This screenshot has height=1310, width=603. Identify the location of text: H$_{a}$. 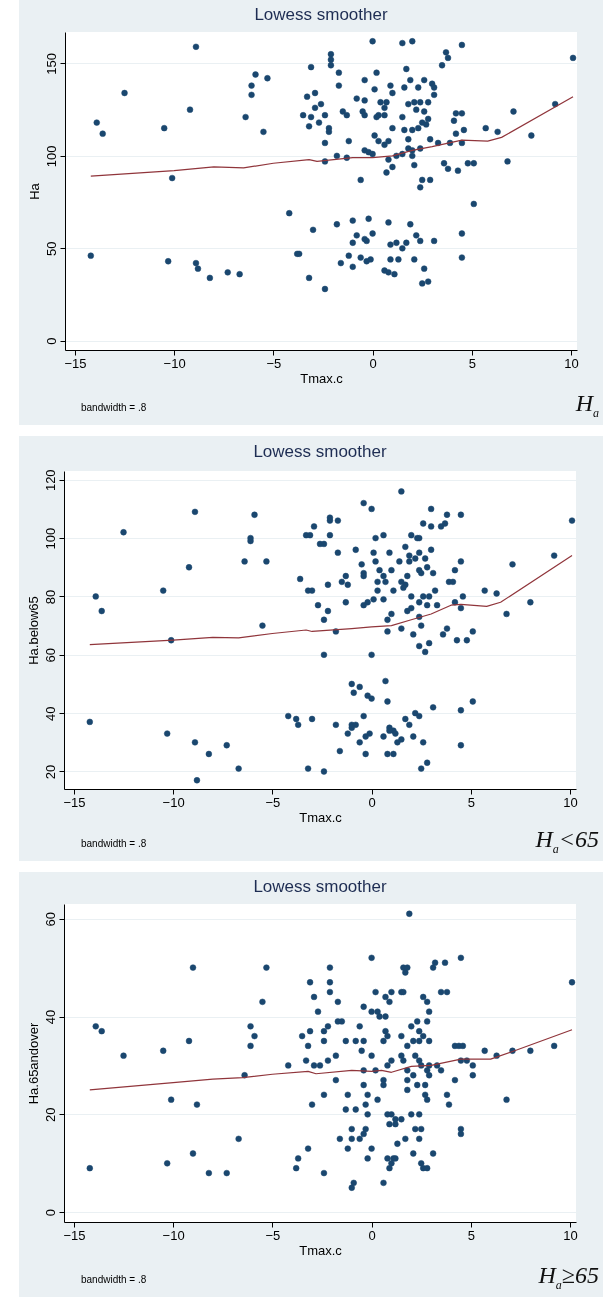
(587, 405).